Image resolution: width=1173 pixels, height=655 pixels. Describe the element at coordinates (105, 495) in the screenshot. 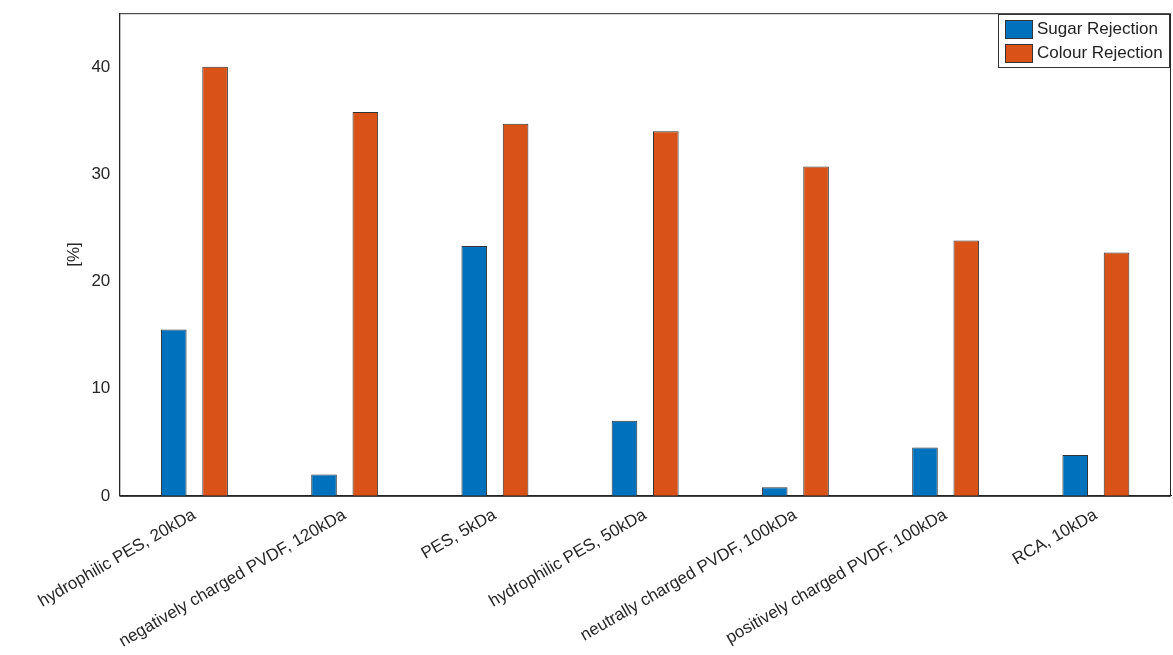

I see `y-tick-label: 0` at that location.